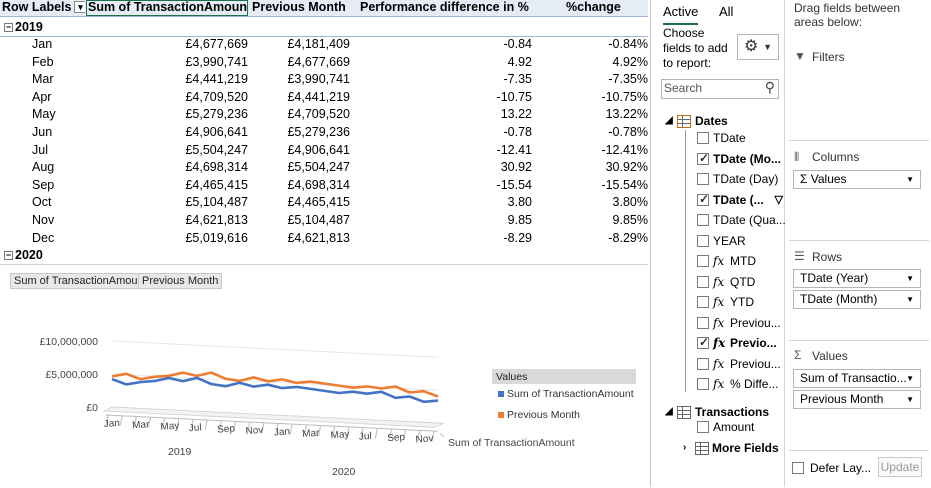  I want to click on table-row: Feb £3,990,741 £4,677,669 4.92 4.92%, so click(324, 62).